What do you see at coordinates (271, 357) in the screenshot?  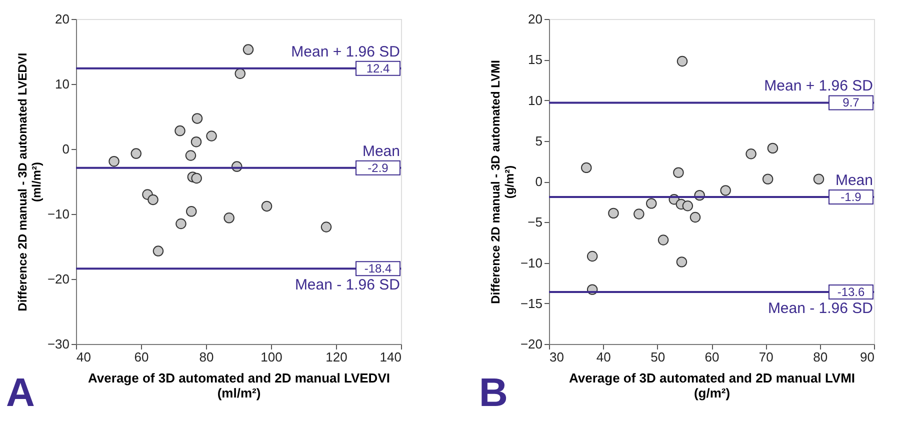 I see `x-tick-label: 100` at bounding box center [271, 357].